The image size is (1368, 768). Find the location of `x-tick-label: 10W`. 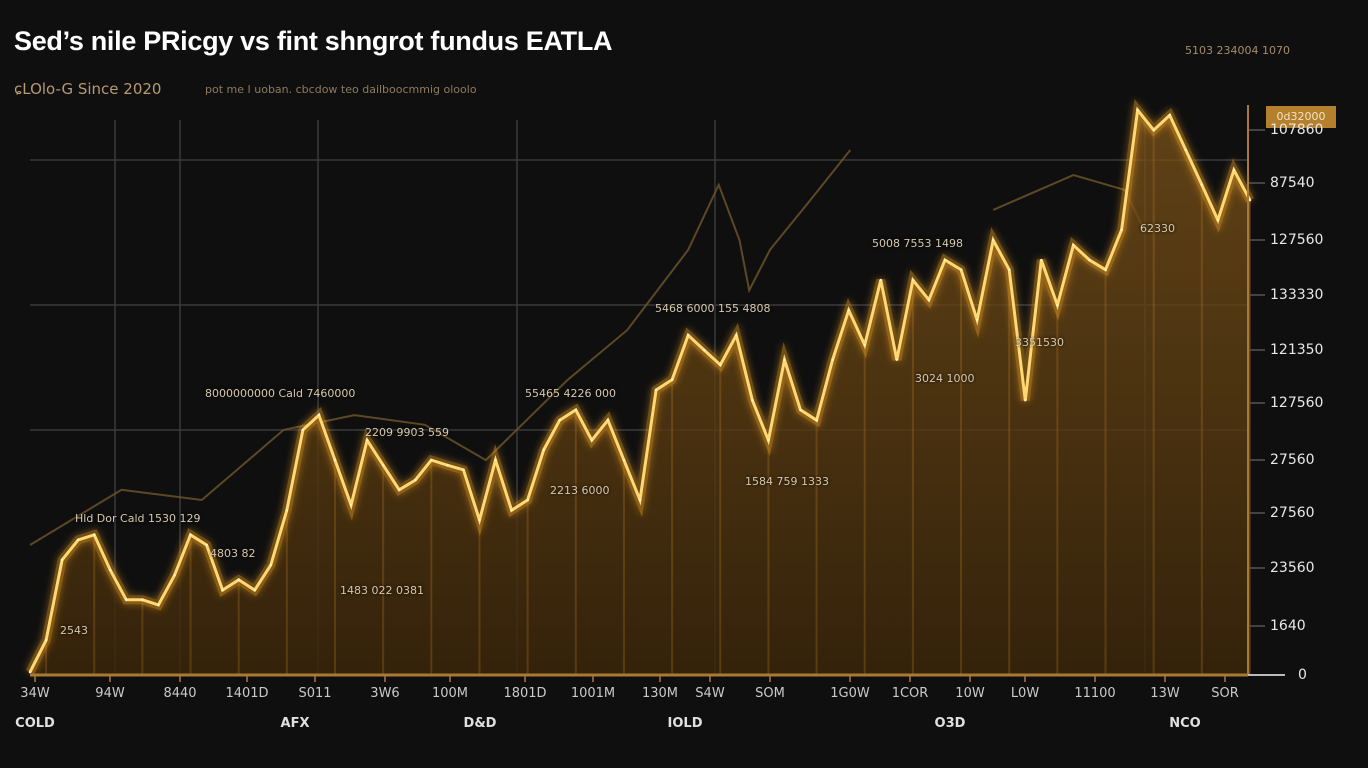

x-tick-label: 10W is located at coordinates (970, 693).